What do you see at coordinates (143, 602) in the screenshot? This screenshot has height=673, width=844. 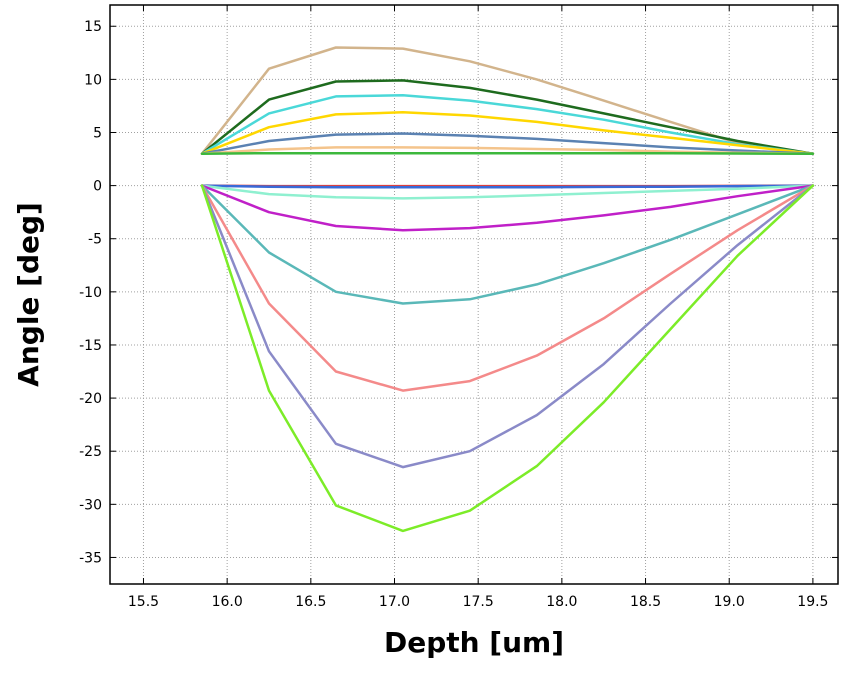 I see `x-tick-label: 15.5` at bounding box center [143, 602].